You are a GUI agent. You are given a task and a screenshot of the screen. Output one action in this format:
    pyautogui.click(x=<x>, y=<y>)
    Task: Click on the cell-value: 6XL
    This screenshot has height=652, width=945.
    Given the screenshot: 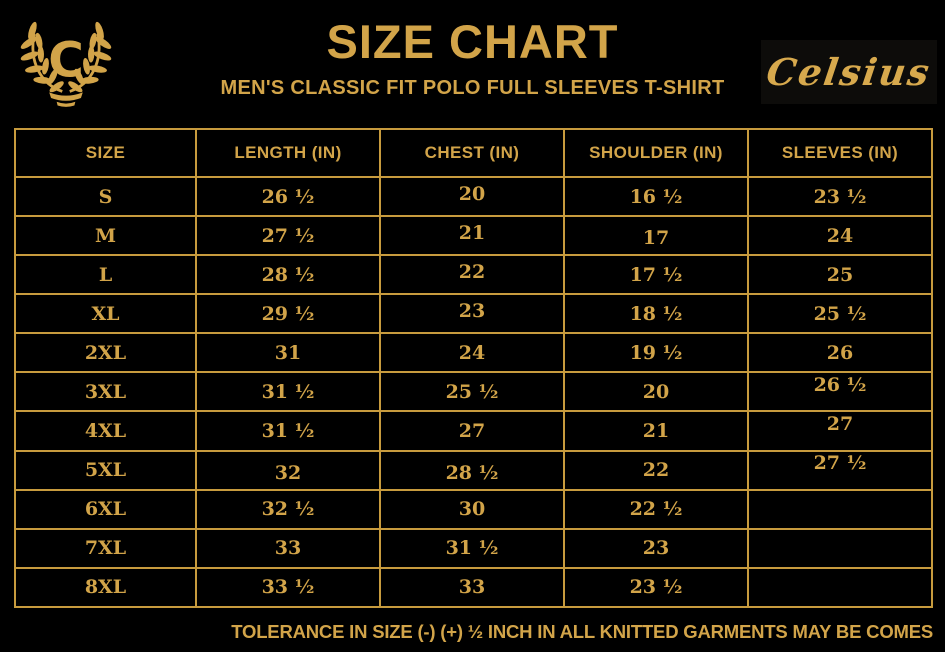 What is the action you would take?
    pyautogui.click(x=105, y=509)
    